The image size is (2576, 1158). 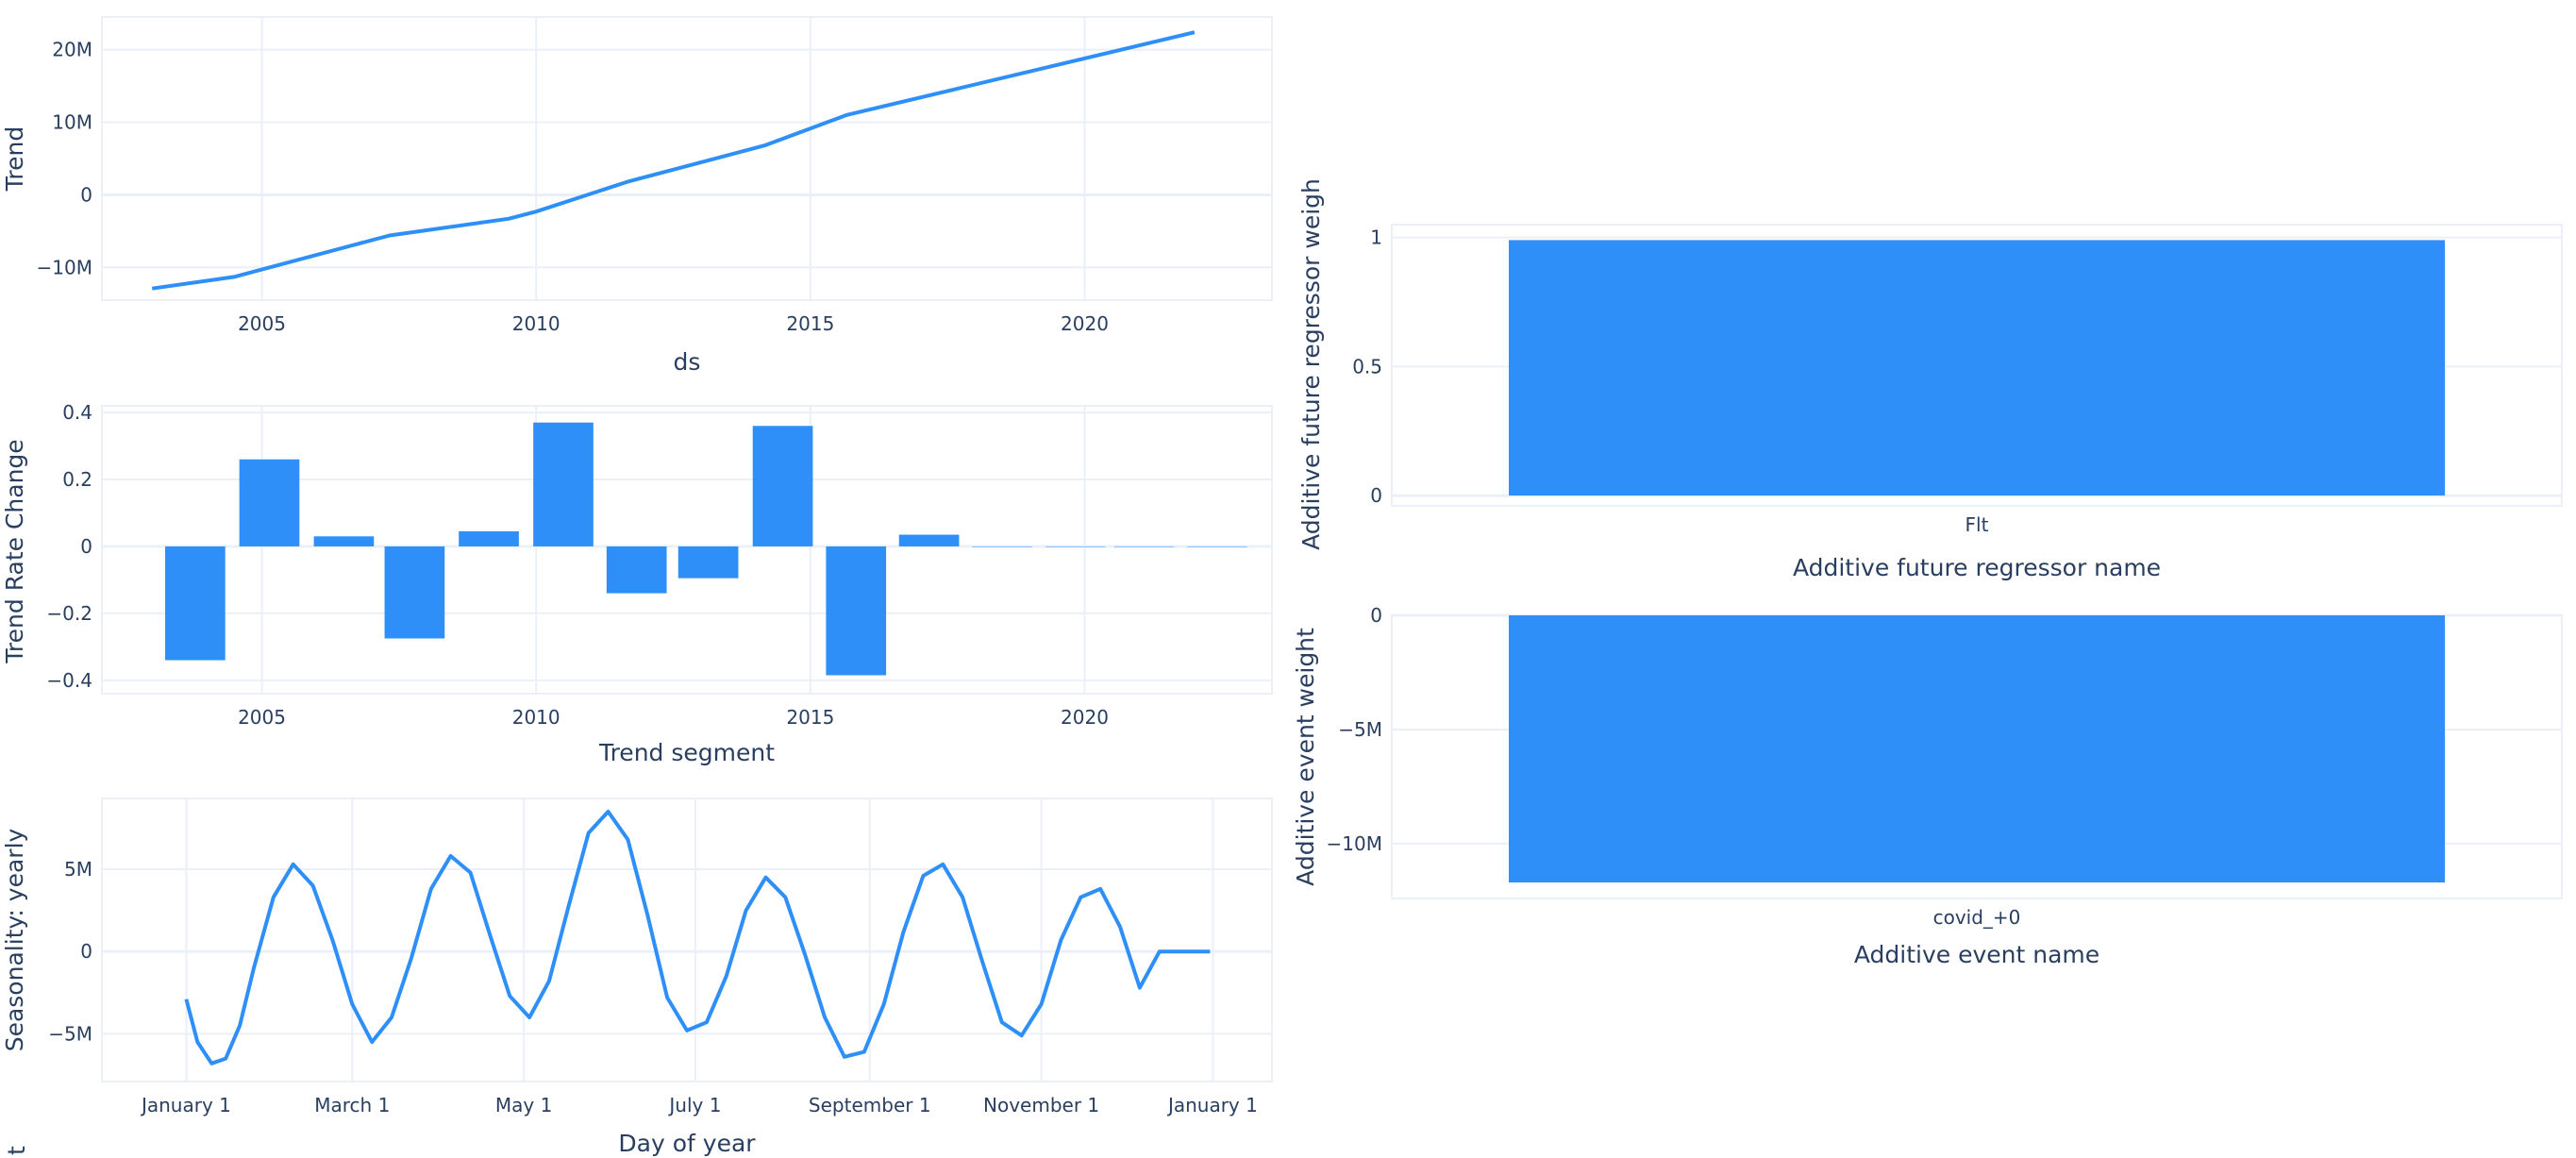 I want to click on future-regressor-y-tick-label: 0, so click(x=1376, y=496).